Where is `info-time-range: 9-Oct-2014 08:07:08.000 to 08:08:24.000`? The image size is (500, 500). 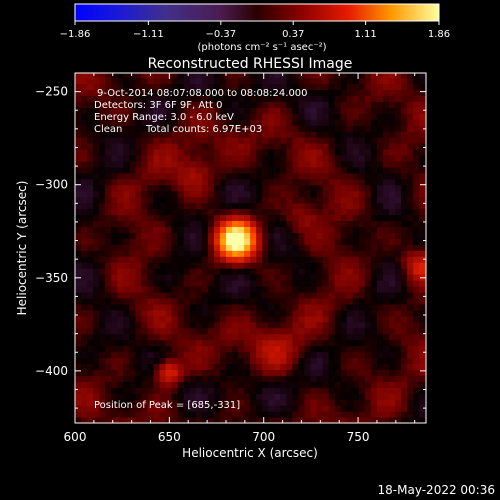 info-time-range: 9-Oct-2014 08:07:08.000 to 08:08:24.000 is located at coordinates (202, 93).